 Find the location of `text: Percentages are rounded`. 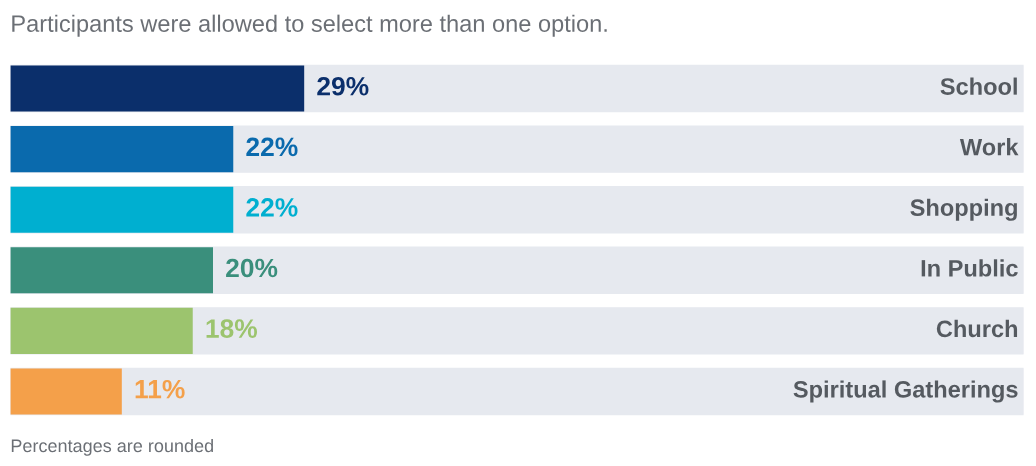

text: Percentages are rounded is located at coordinates (112, 447).